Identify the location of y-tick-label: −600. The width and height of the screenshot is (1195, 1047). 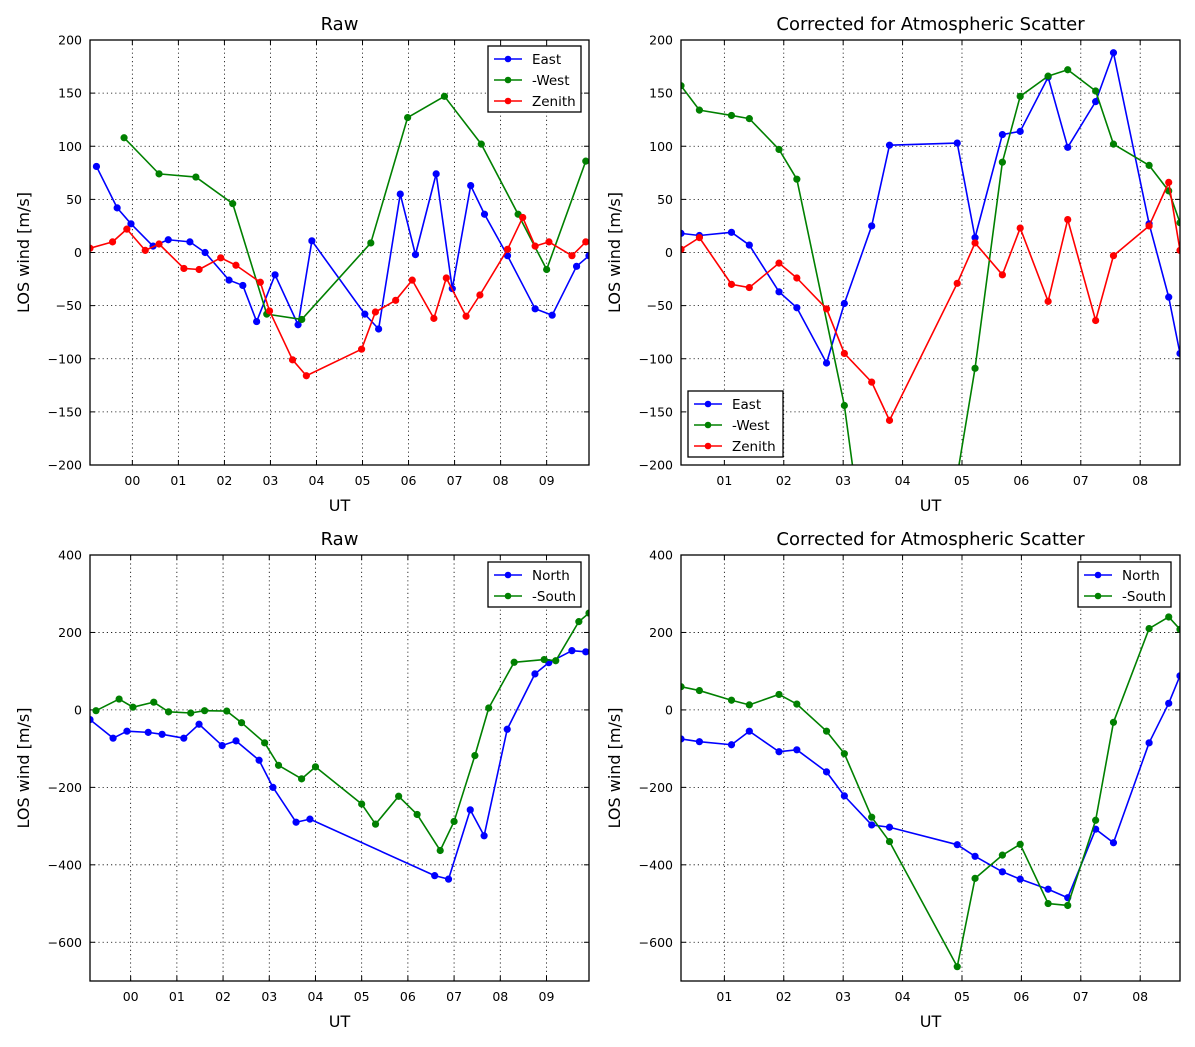
(65, 942).